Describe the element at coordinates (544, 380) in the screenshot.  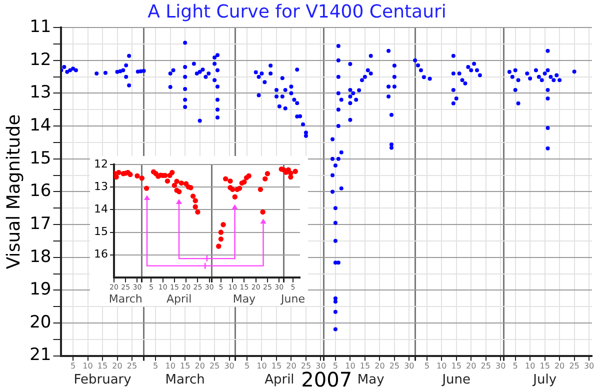
I see `x2-tick-label: July` at that location.